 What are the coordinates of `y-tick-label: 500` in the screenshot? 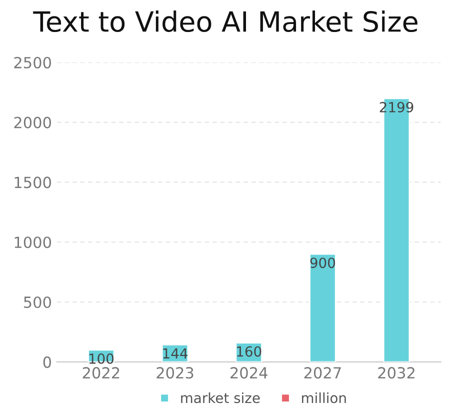 It's located at (38, 302).